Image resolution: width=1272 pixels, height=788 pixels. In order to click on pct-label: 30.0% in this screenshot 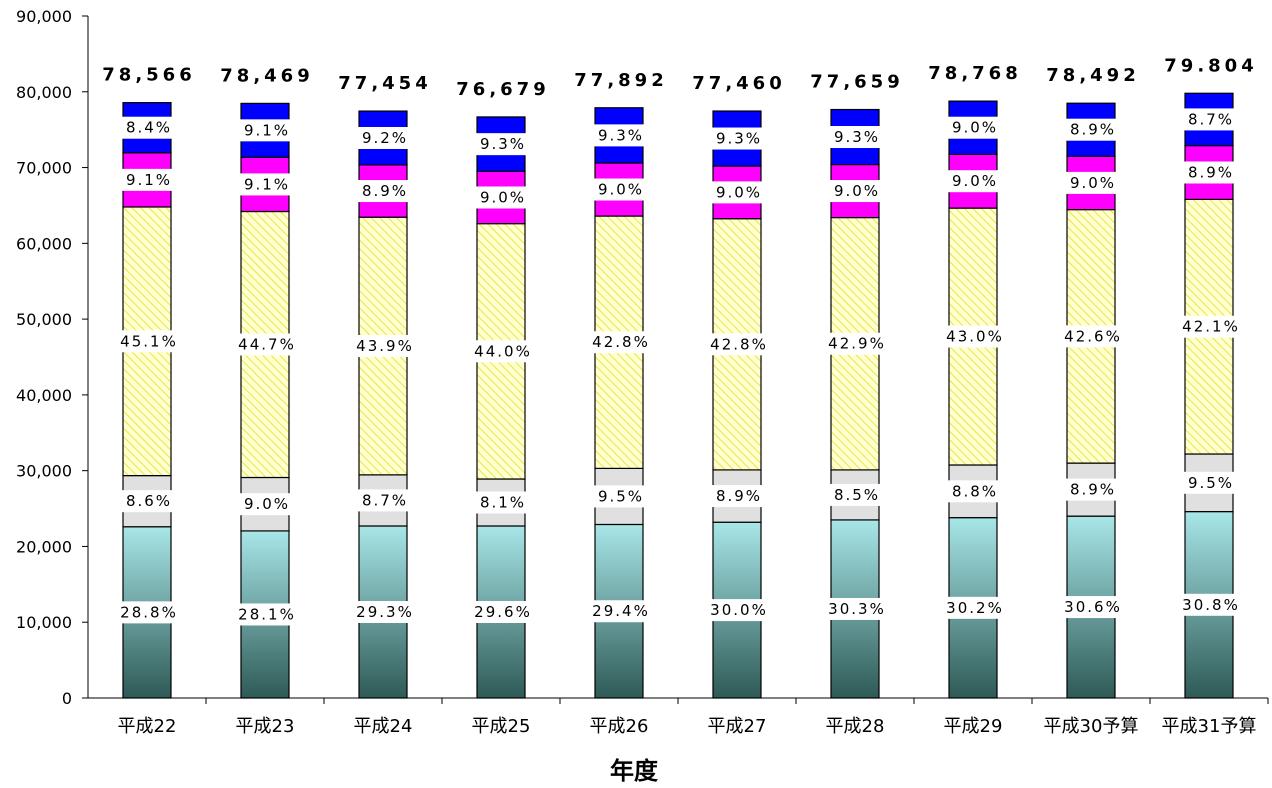, I will do `click(739, 610)`.